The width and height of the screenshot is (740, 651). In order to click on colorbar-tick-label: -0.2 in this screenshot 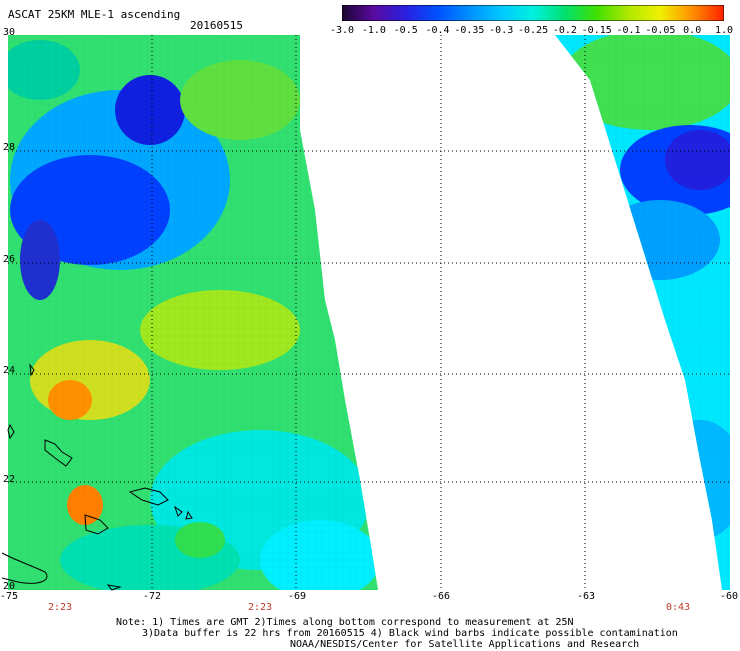, I will do `click(564, 30)`.